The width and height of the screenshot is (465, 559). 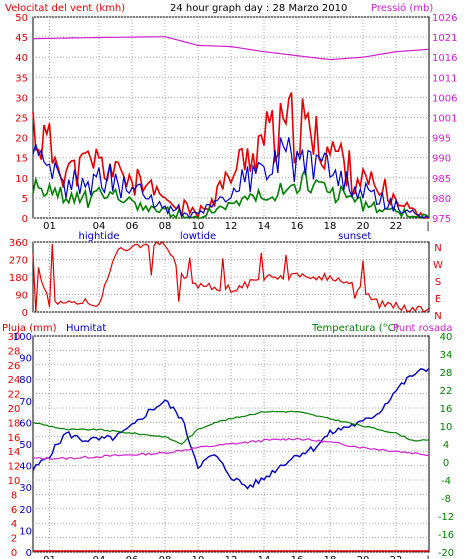 What do you see at coordinates (25, 510) in the screenshot?
I see `humidity-tick-label: 20` at bounding box center [25, 510].